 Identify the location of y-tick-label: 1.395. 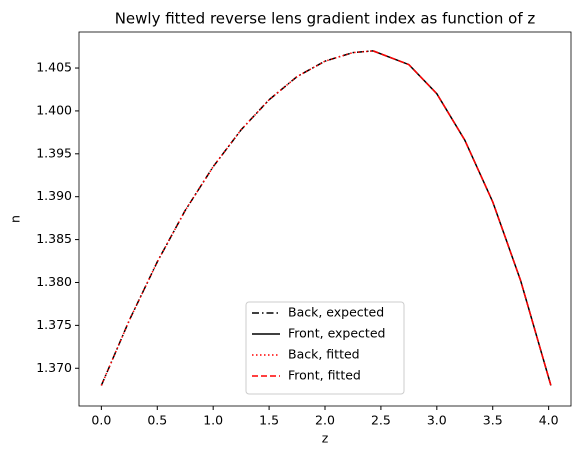
(54, 152).